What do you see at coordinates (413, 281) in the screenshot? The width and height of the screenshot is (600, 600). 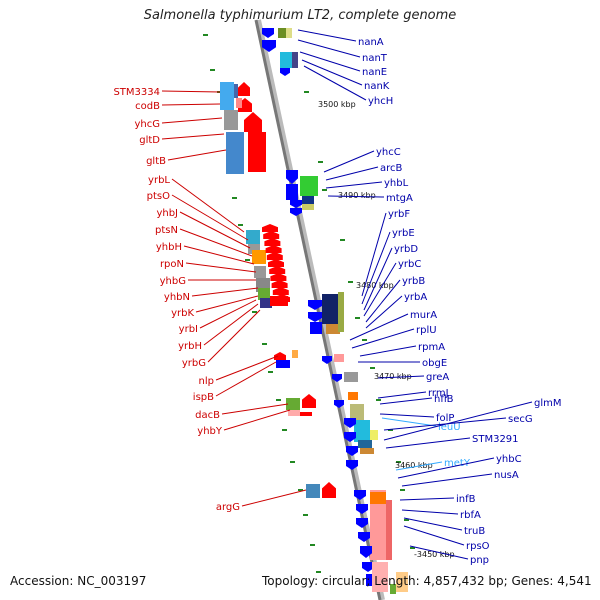 I see `gene-label-yrbB: yrbB` at bounding box center [413, 281].